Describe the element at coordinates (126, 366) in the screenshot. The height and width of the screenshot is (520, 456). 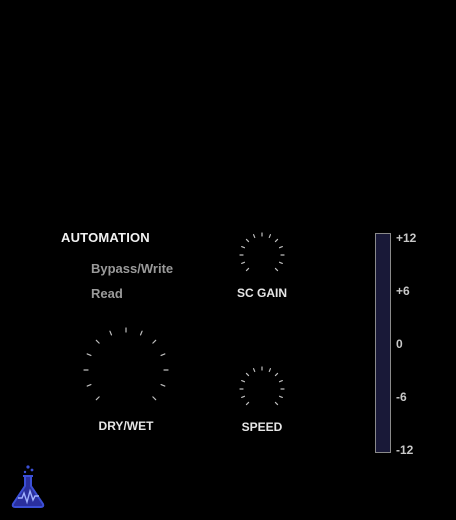
I see `dry-wet-knob` at that location.